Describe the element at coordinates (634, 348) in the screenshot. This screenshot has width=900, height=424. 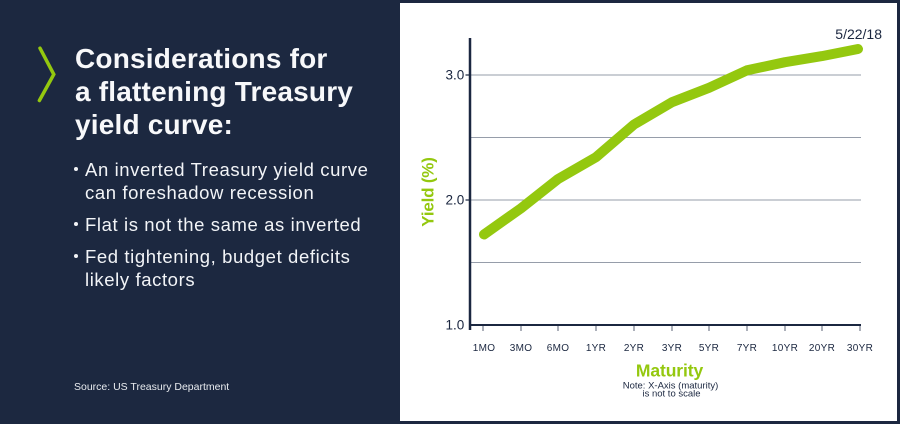
I see `svg-text: 2YR` at that location.